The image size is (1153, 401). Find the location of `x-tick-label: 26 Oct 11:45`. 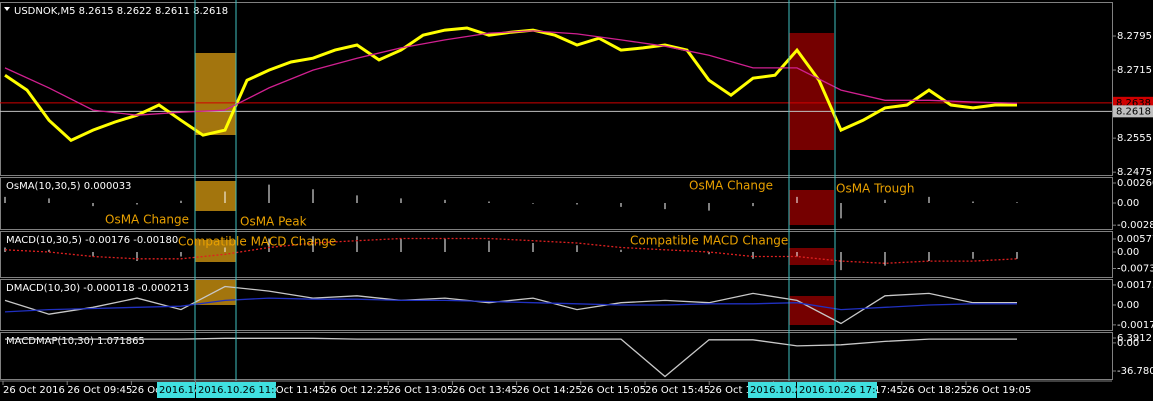

x-tick-label: 26 Oct 11:45 is located at coordinates (292, 390).